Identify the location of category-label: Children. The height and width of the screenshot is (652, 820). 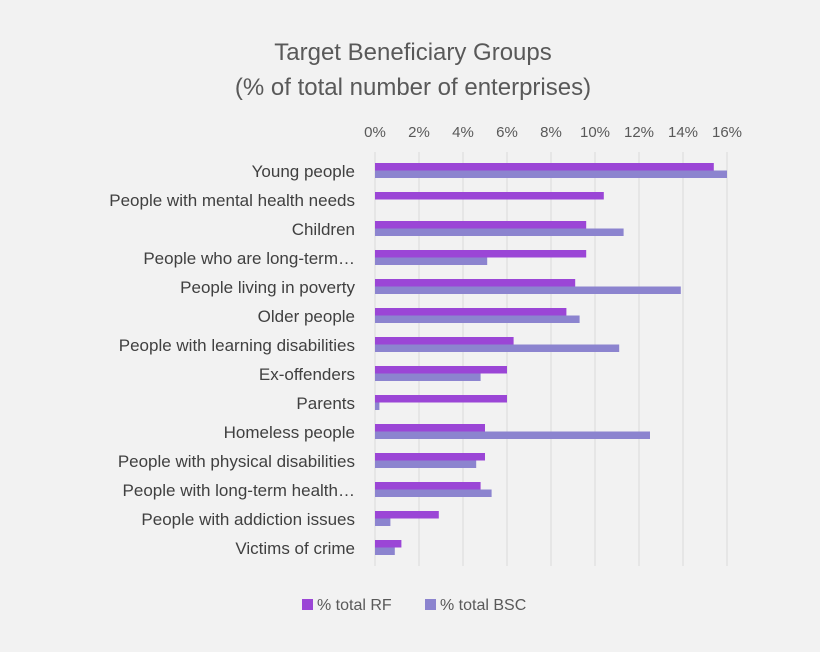
(323, 229).